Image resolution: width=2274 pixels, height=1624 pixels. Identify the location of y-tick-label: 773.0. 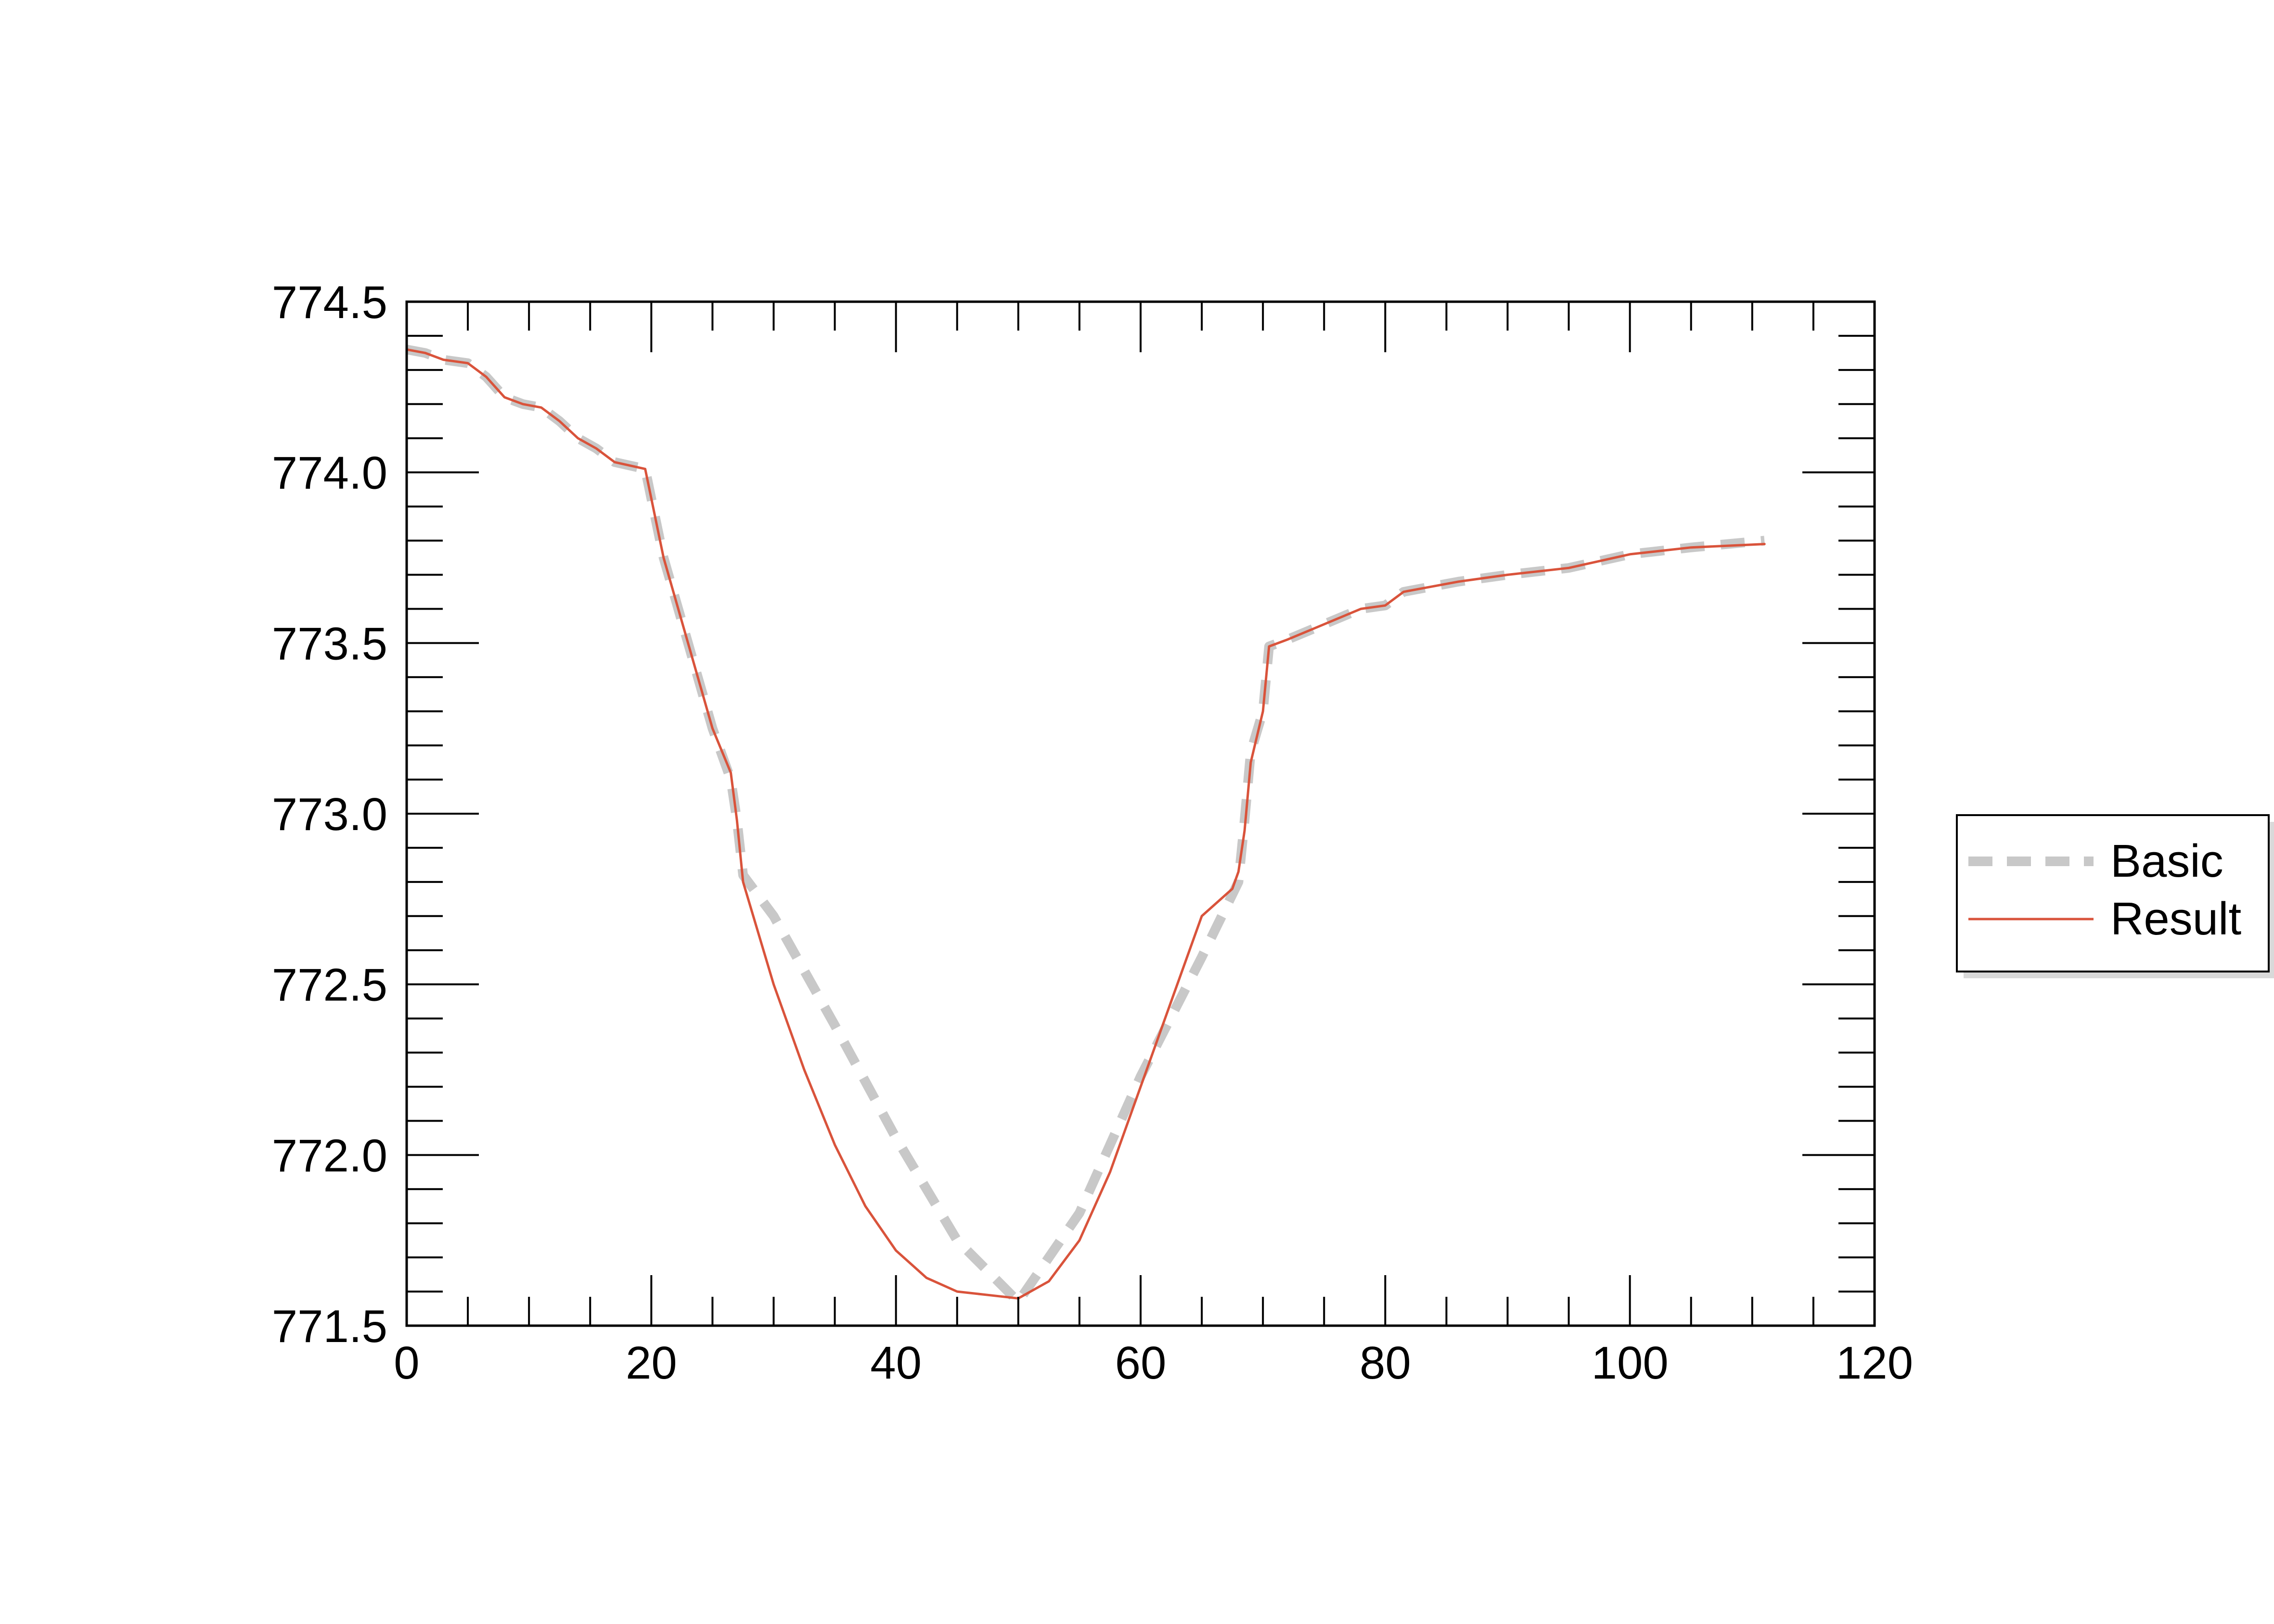
(329, 814).